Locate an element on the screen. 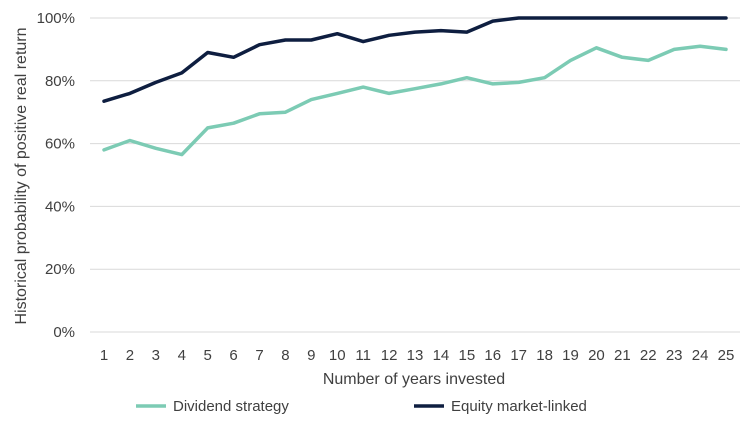 The height and width of the screenshot is (430, 752). legend-label: Equity market-linked is located at coordinates (519, 406).